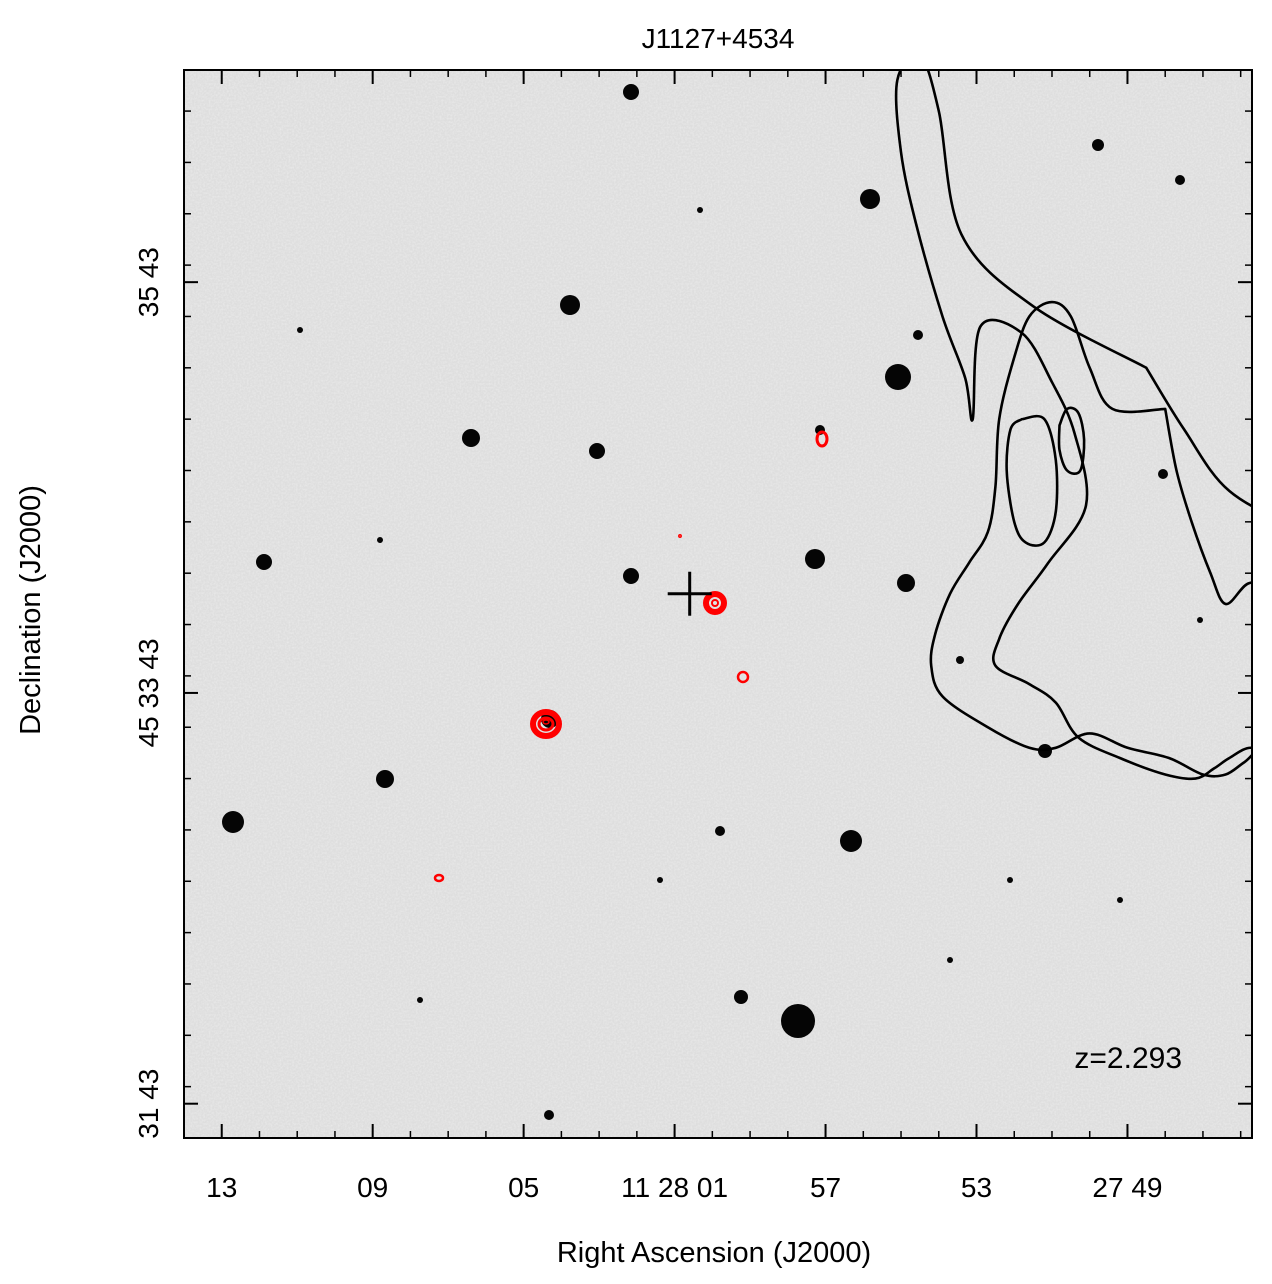  I want to click on x-tick-label: 57, so click(825, 1187).